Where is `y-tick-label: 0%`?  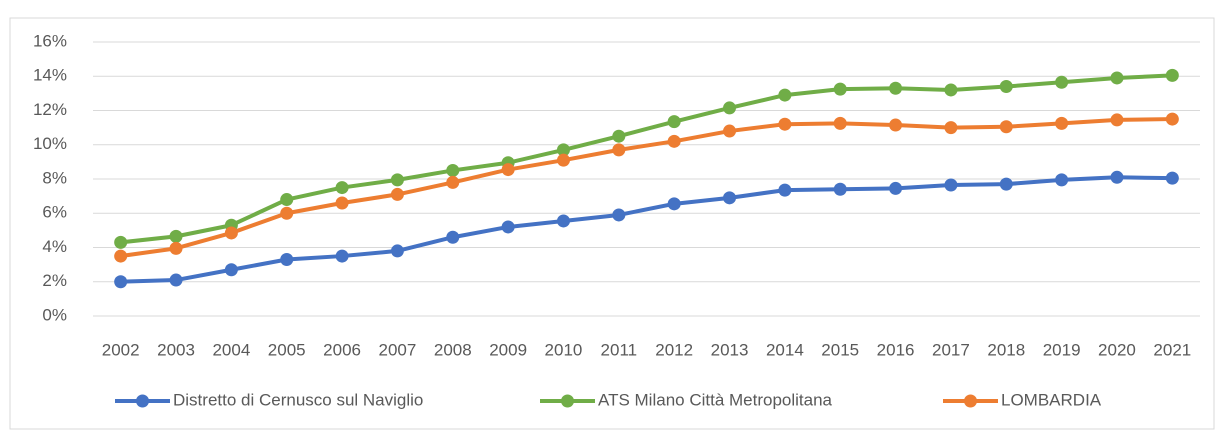 y-tick-label: 0% is located at coordinates (54, 314).